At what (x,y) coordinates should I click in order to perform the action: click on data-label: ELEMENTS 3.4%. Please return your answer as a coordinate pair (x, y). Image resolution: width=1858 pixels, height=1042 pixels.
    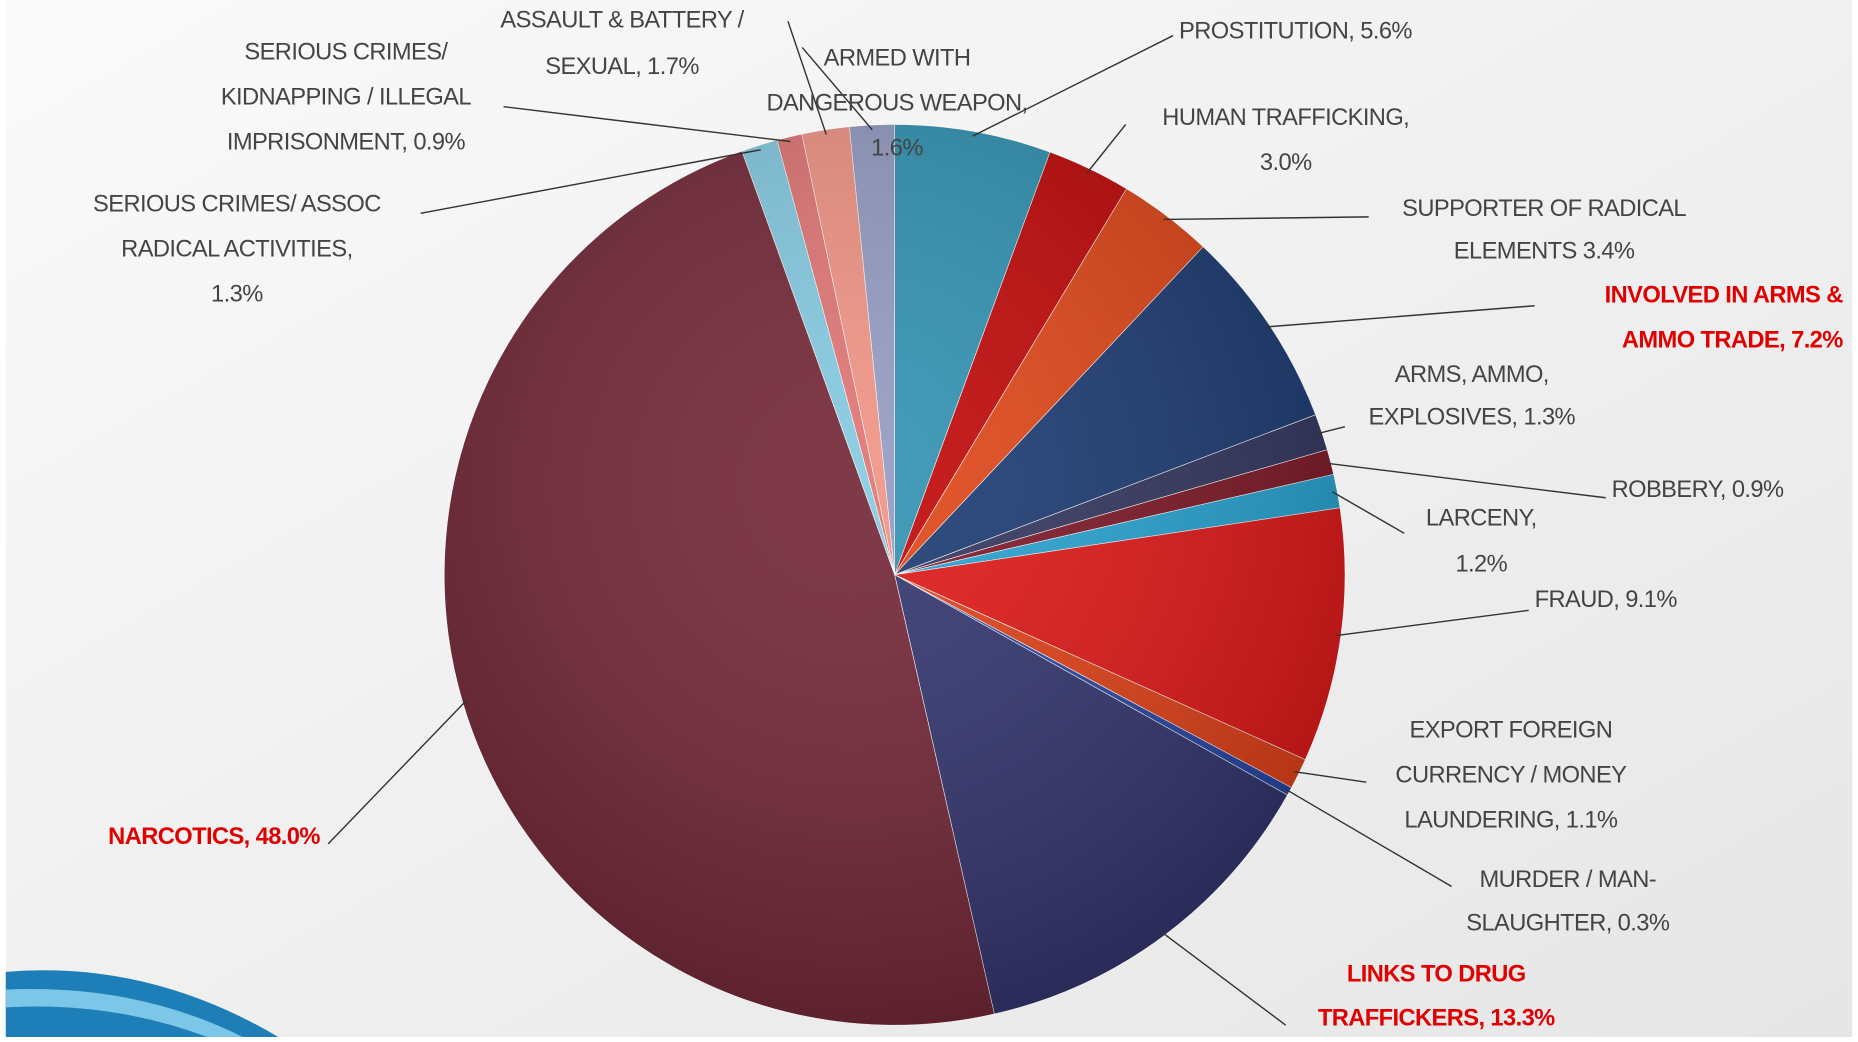
    Looking at the image, I should click on (1544, 252).